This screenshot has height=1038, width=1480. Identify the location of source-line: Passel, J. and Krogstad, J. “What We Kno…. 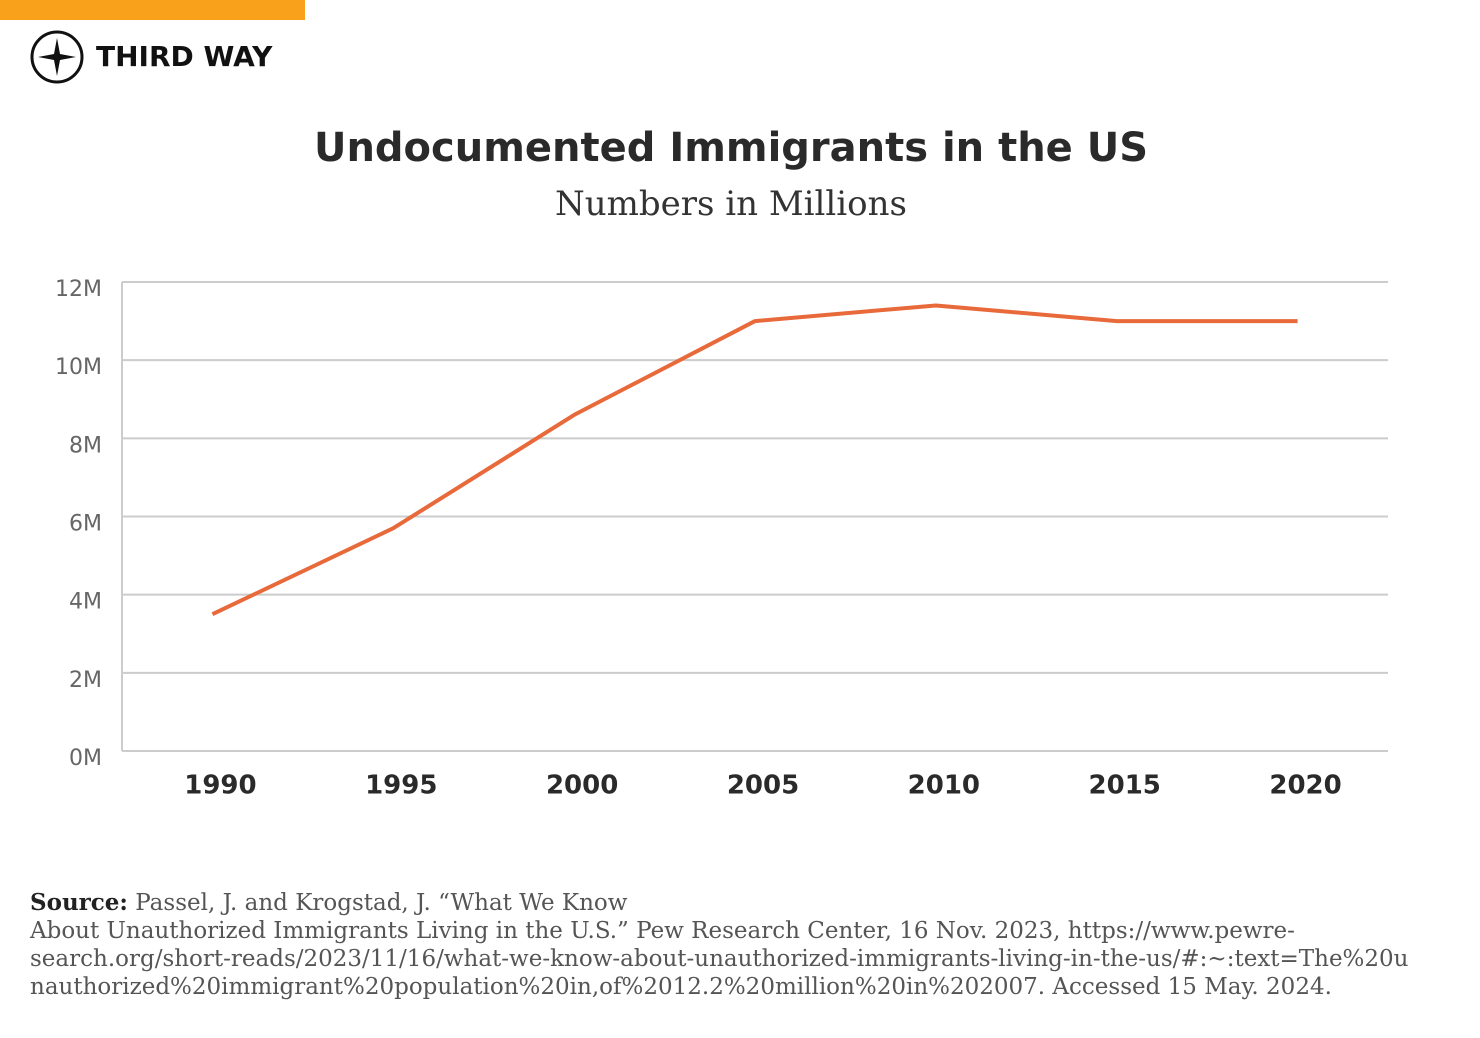
(381, 903).